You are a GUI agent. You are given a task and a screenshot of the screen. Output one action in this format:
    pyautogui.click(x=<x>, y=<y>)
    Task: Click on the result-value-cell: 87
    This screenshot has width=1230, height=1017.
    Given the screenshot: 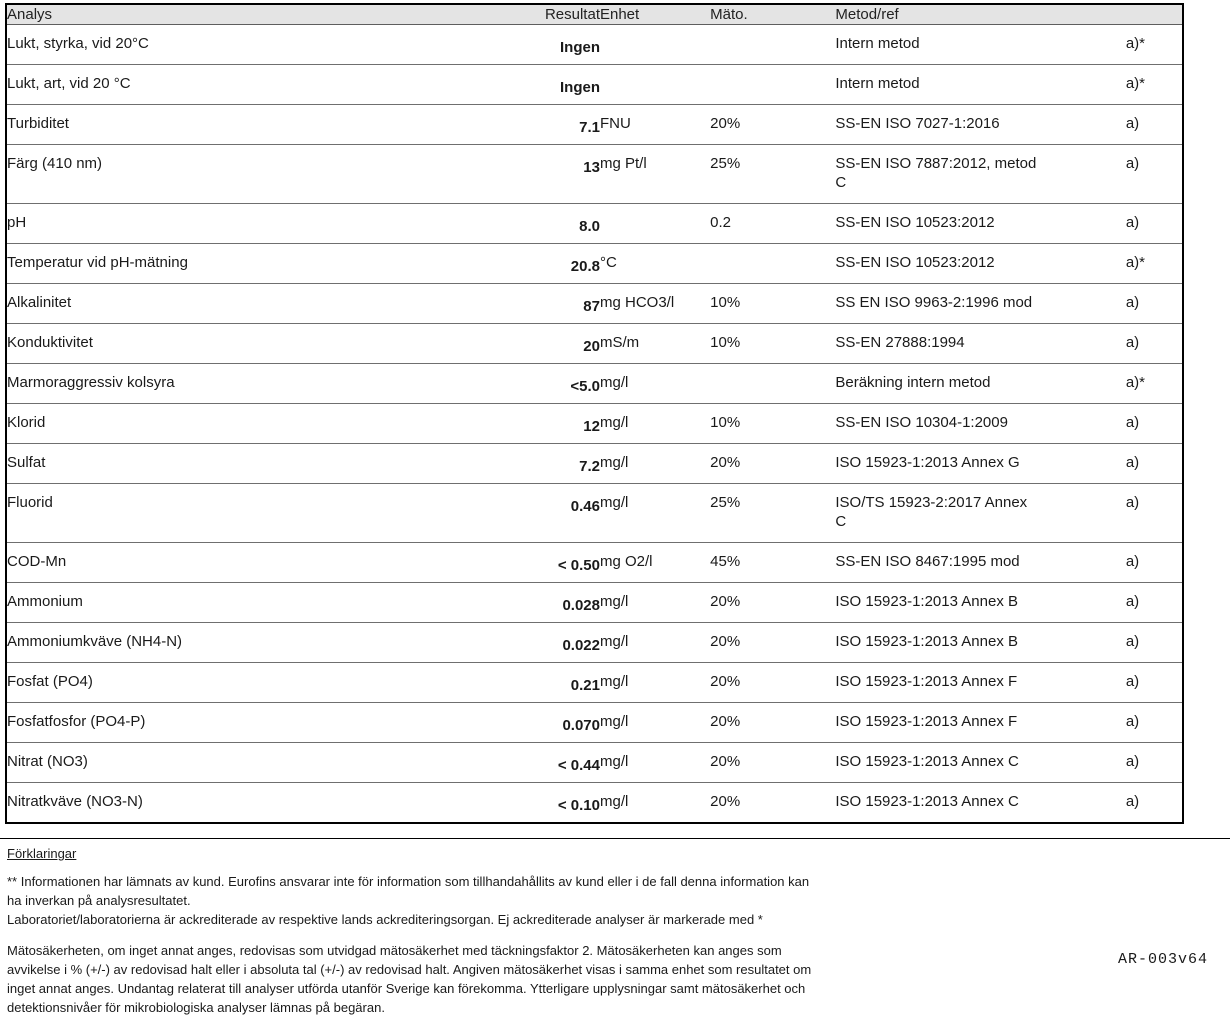 What is the action you would take?
    pyautogui.click(x=591, y=306)
    